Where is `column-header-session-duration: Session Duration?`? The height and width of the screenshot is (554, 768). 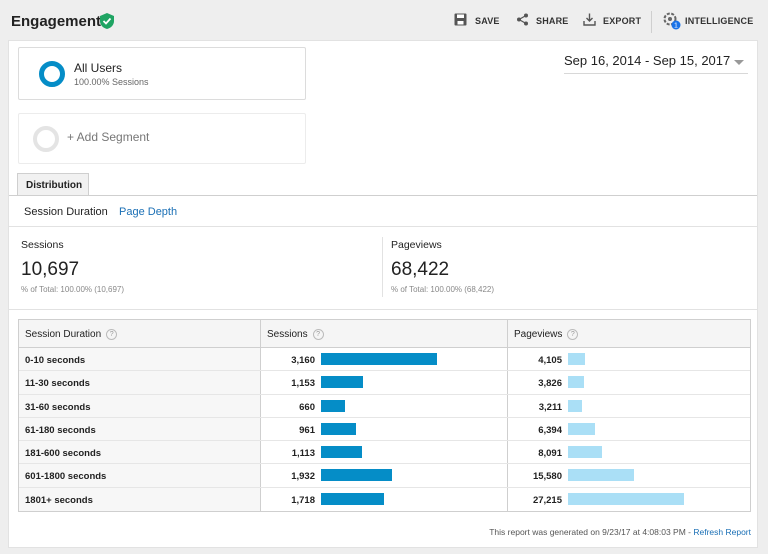 column-header-session-duration: Session Duration? is located at coordinates (139, 334).